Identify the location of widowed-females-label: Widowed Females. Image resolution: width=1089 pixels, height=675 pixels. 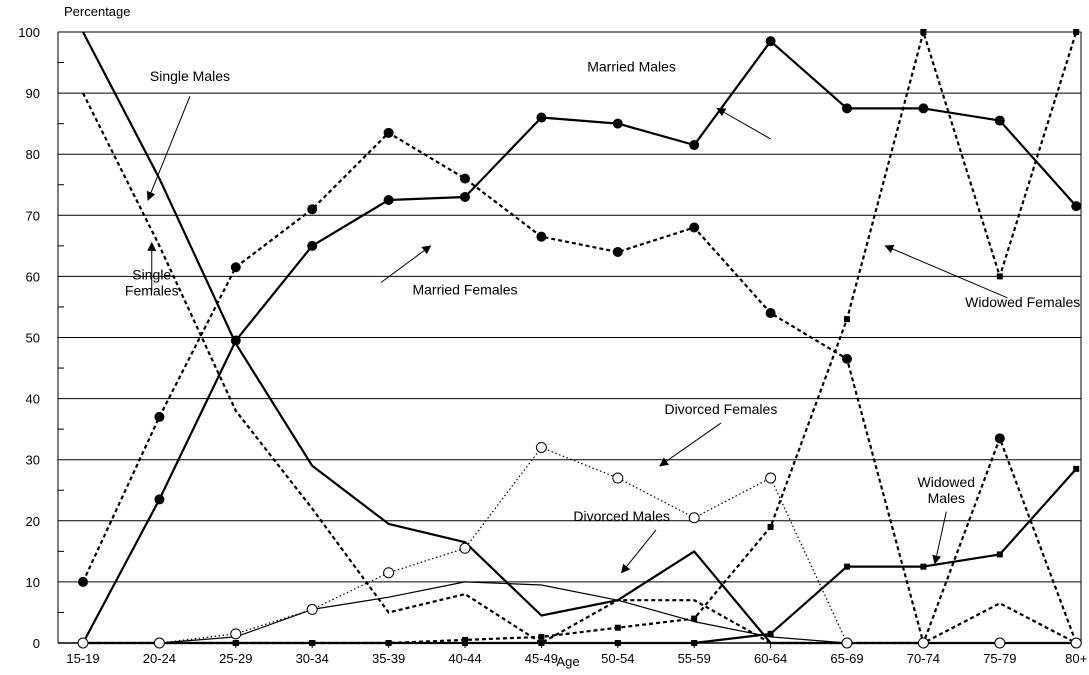
(1022, 302).